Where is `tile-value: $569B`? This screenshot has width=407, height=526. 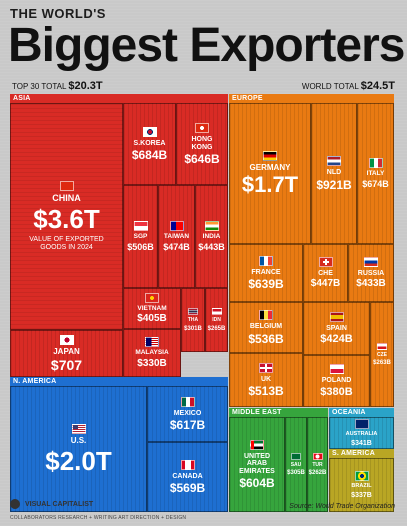
tile-value: $569B is located at coordinates (187, 488).